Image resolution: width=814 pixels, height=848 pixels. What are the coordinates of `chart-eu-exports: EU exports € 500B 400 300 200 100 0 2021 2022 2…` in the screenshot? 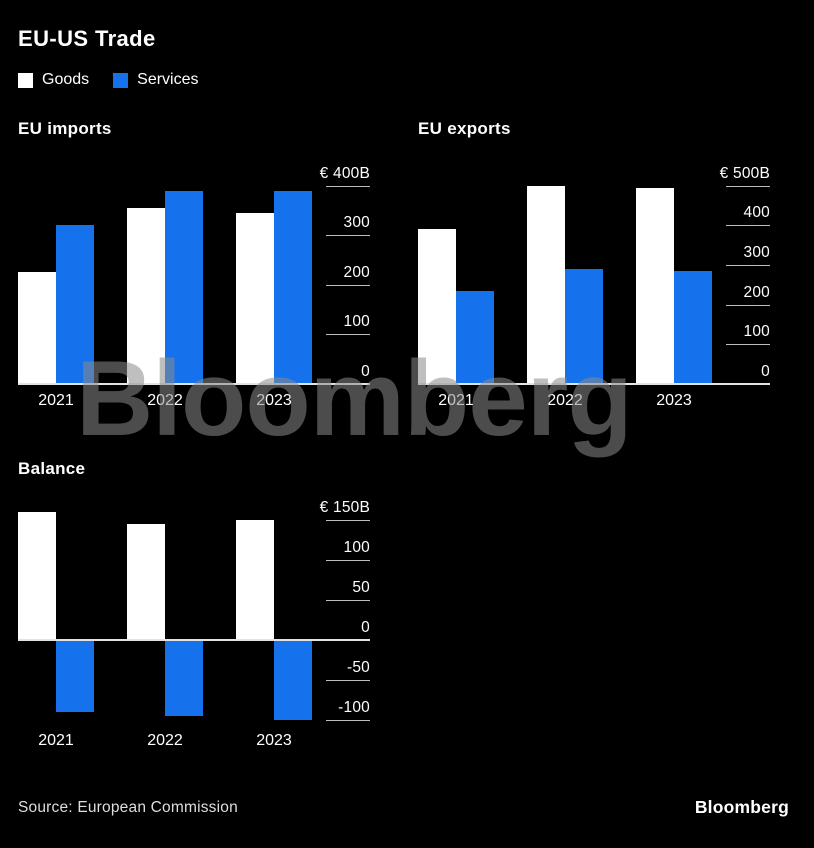 It's located at (594, 264).